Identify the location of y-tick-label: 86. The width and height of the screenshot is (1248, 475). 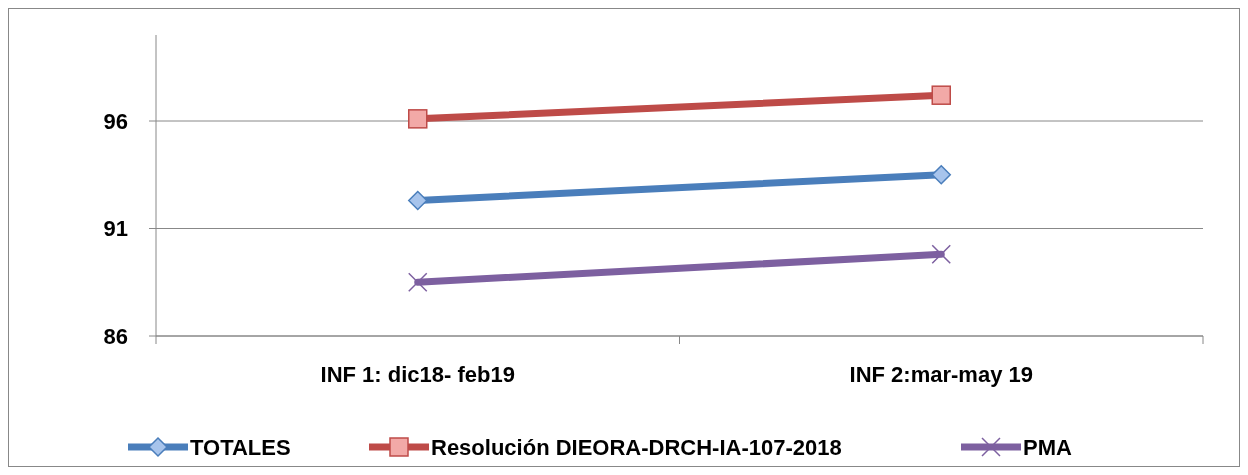
(115, 336).